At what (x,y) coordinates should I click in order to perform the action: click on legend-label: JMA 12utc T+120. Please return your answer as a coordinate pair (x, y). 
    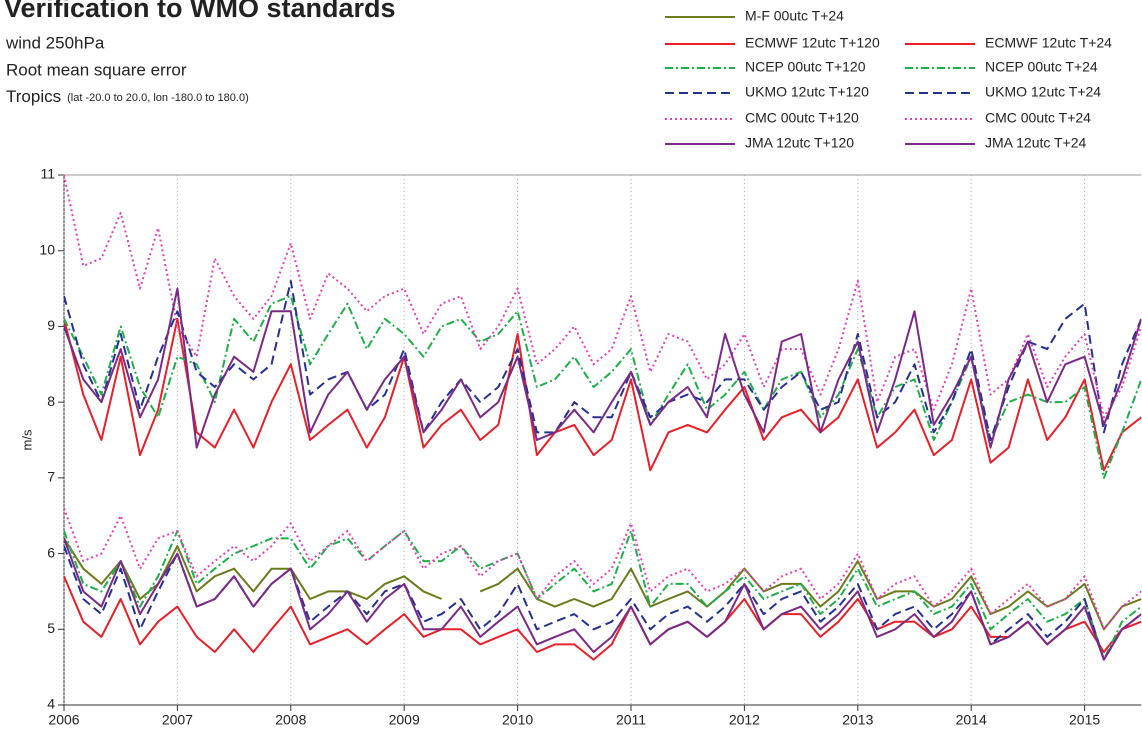
    Looking at the image, I should click on (799, 143).